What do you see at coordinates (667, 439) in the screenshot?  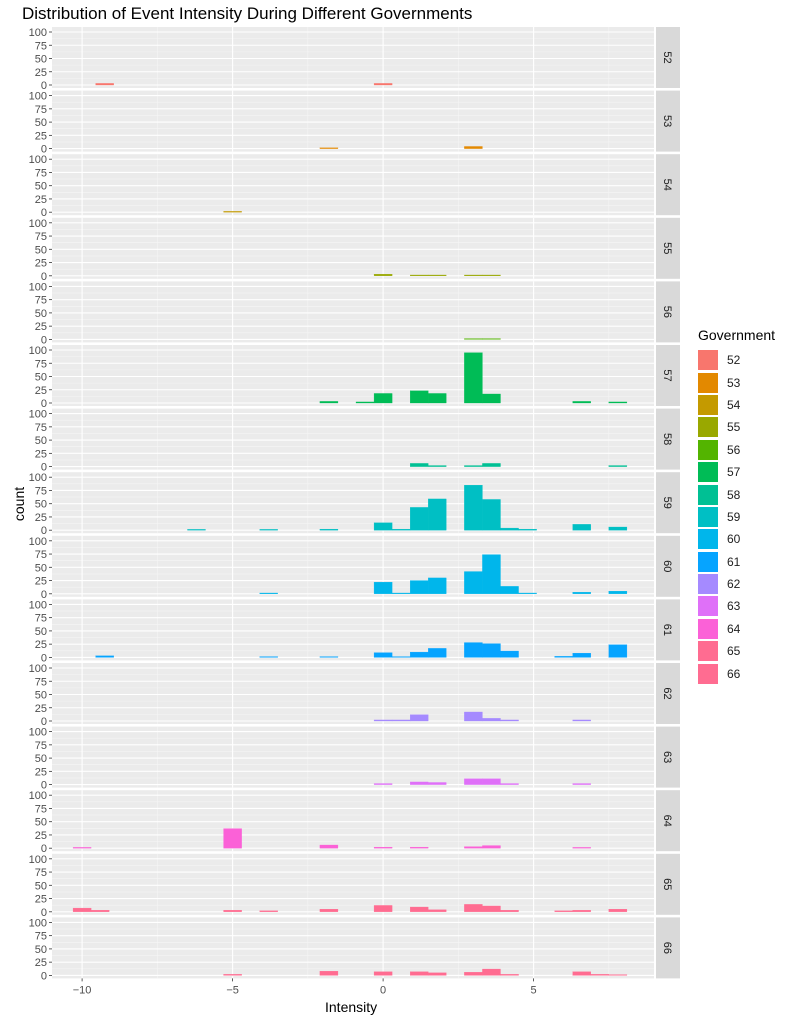 I see `facet-strip-label: 58` at bounding box center [667, 439].